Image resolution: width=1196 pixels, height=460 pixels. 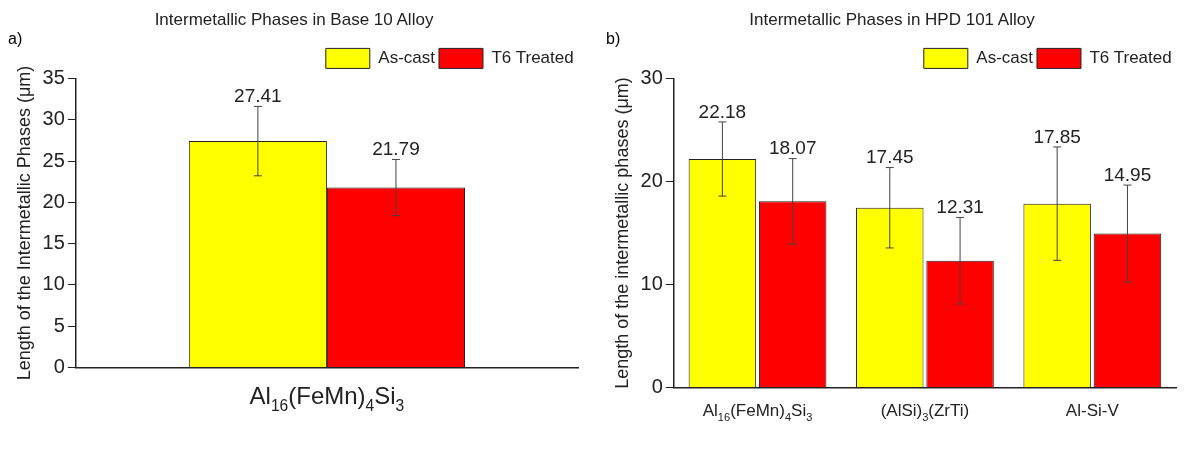 I want to click on x-tick-label: Al-Si-V, so click(x=1092, y=410).